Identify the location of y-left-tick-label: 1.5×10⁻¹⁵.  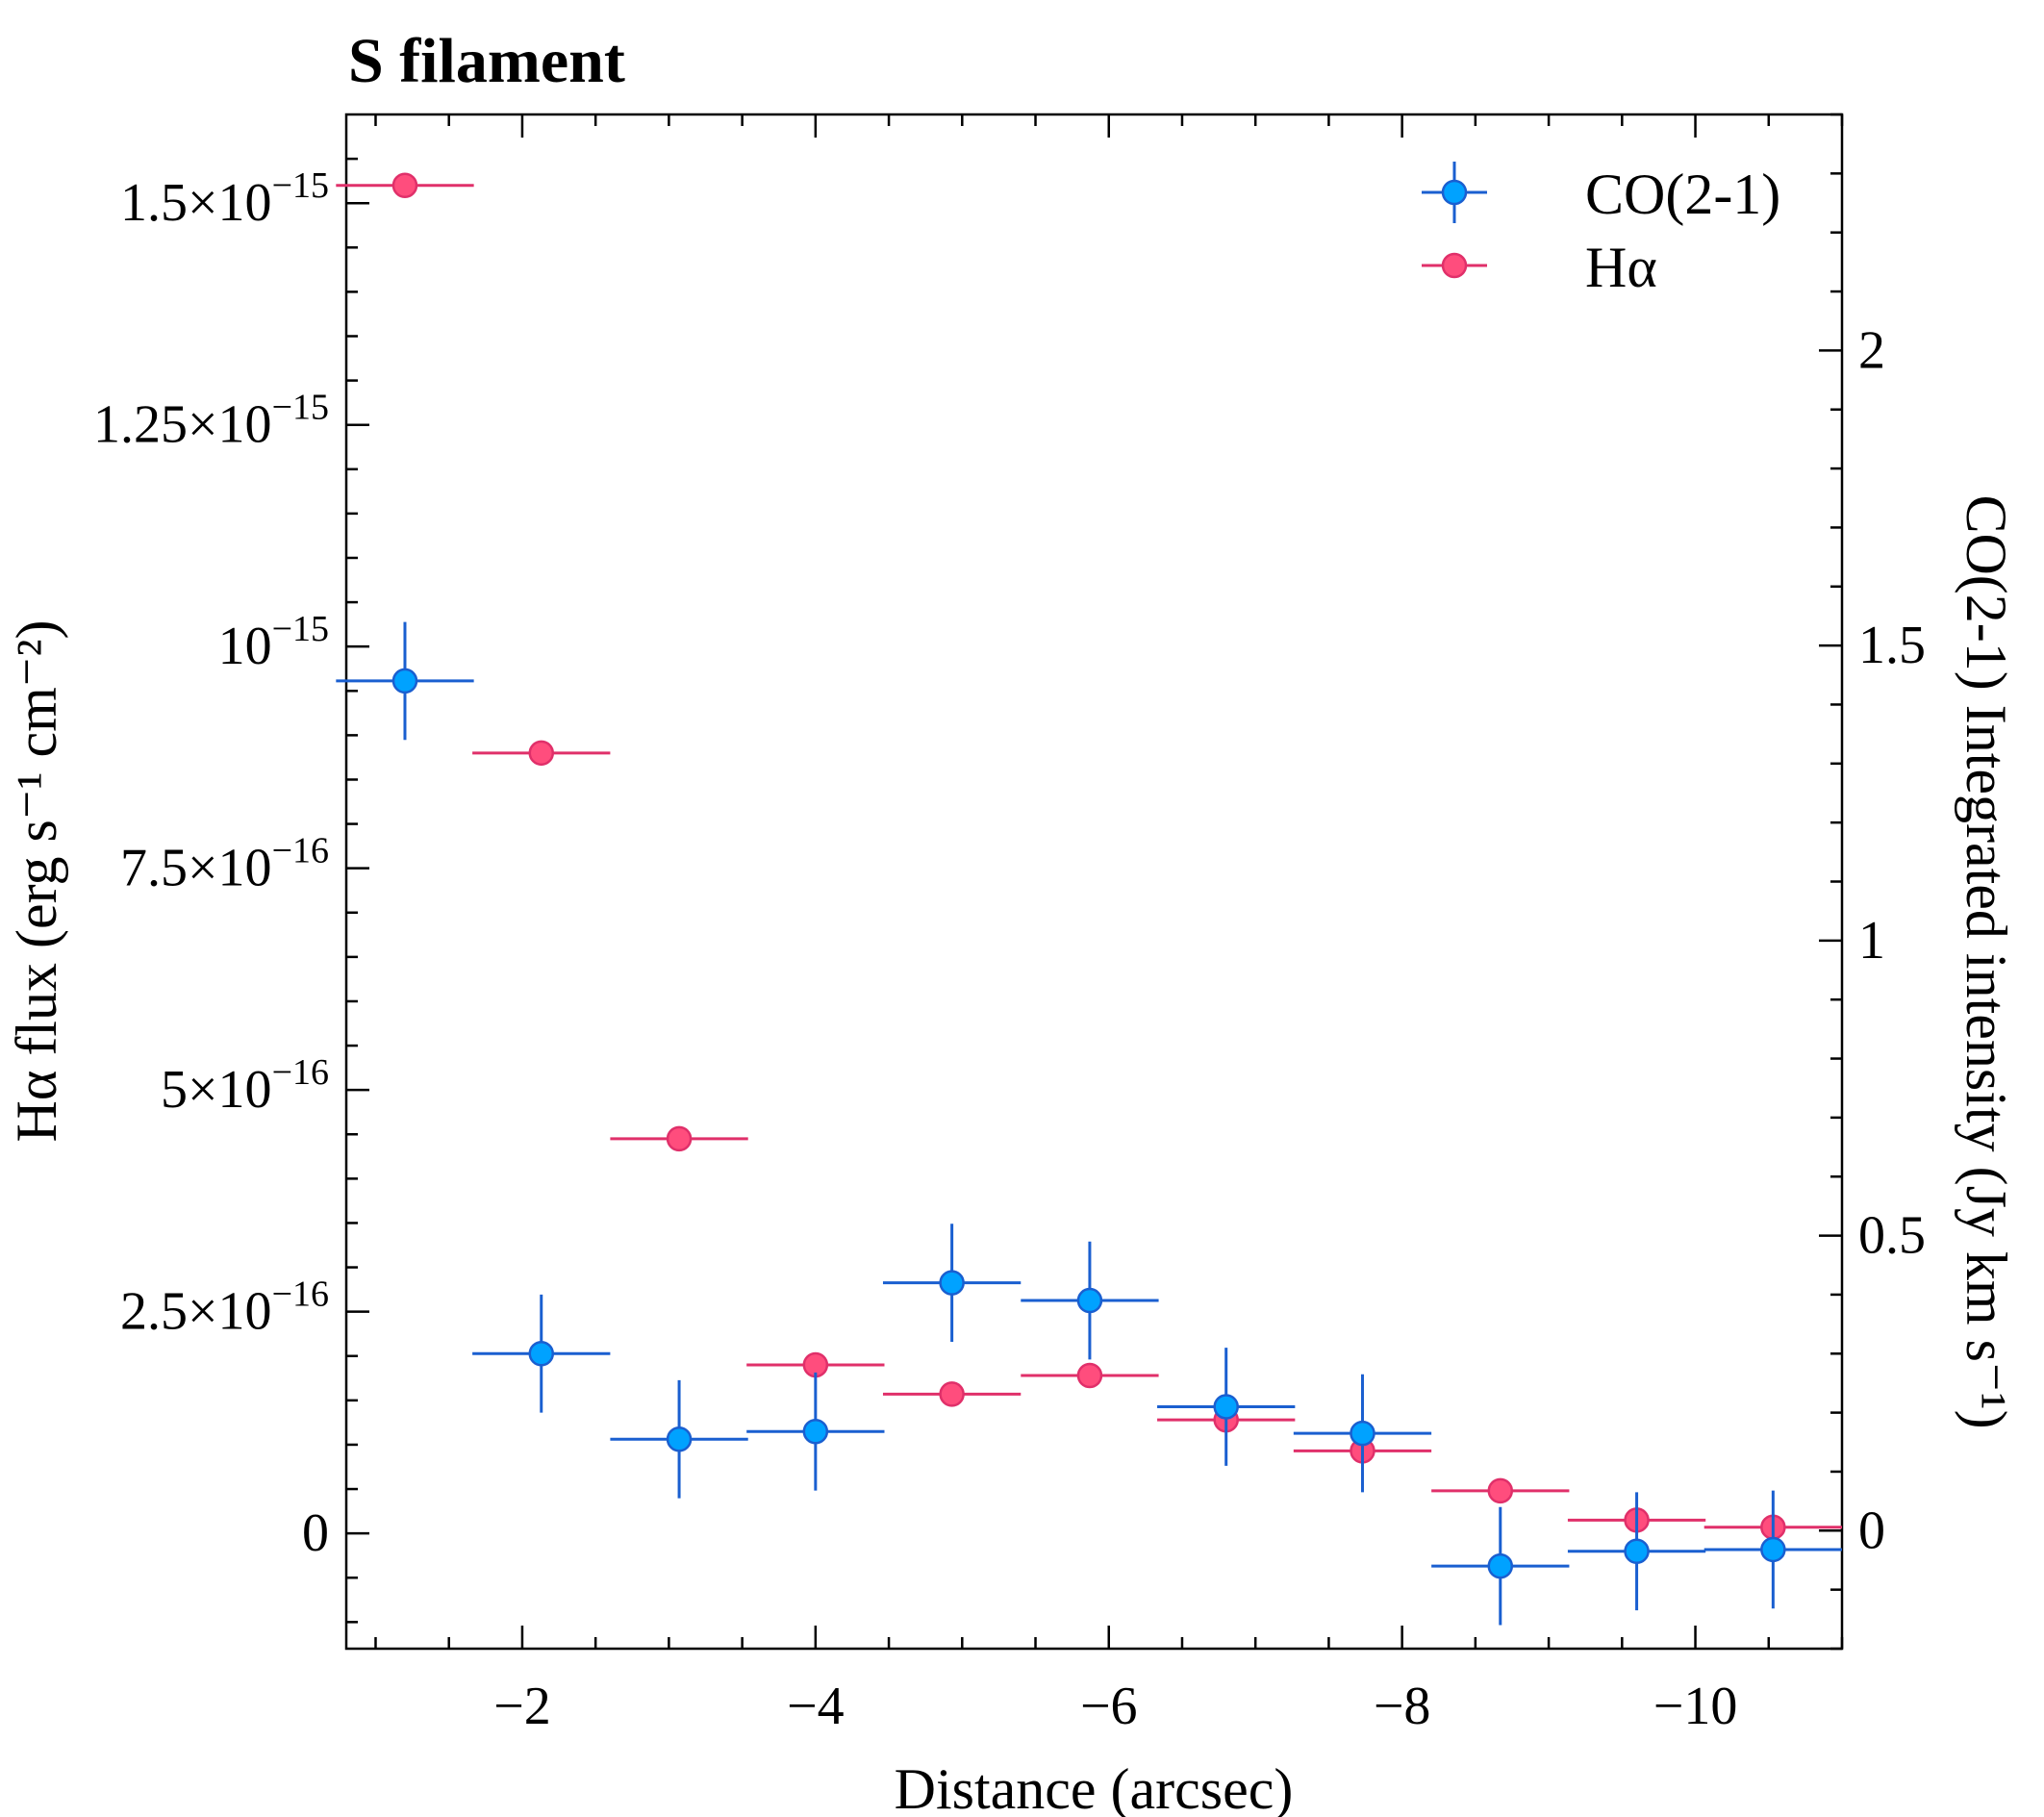
(224, 199).